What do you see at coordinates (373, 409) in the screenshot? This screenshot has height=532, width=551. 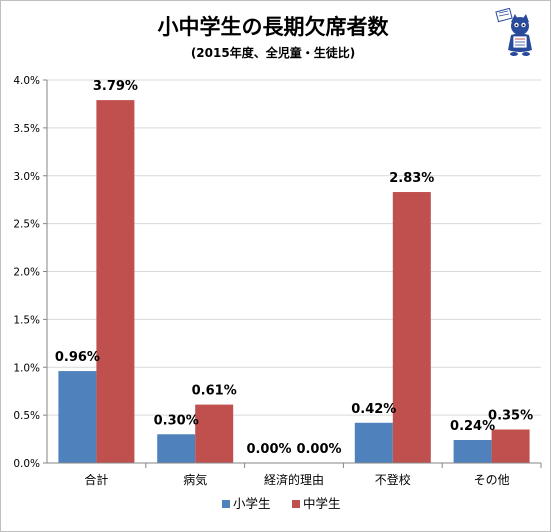 I see `data-label: 0.42%` at bounding box center [373, 409].